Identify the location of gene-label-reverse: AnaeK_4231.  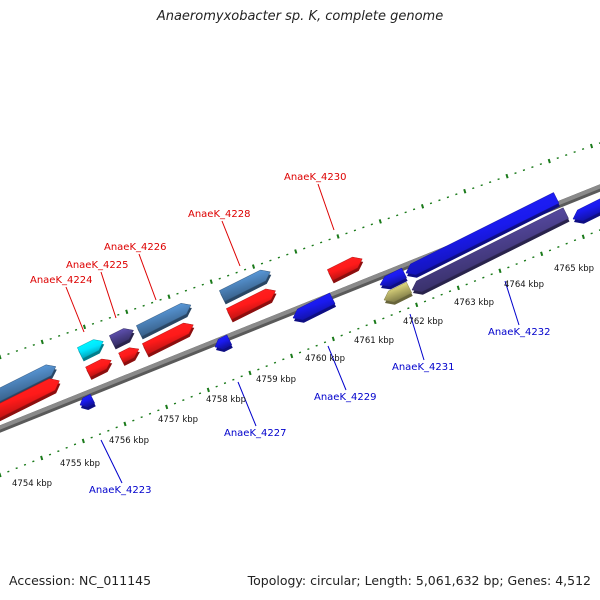
(423, 367).